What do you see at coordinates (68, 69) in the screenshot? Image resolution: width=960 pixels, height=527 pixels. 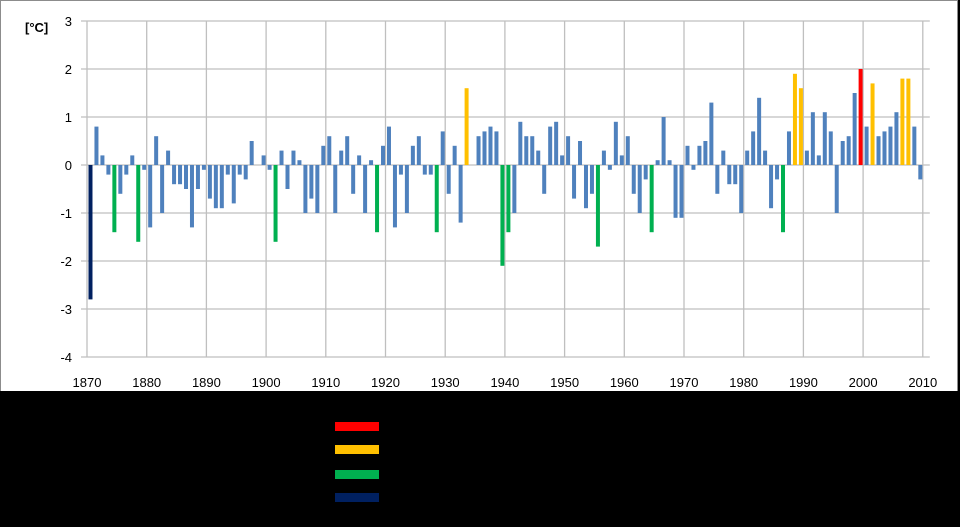 I see `y-tick-label: 2` at bounding box center [68, 69].